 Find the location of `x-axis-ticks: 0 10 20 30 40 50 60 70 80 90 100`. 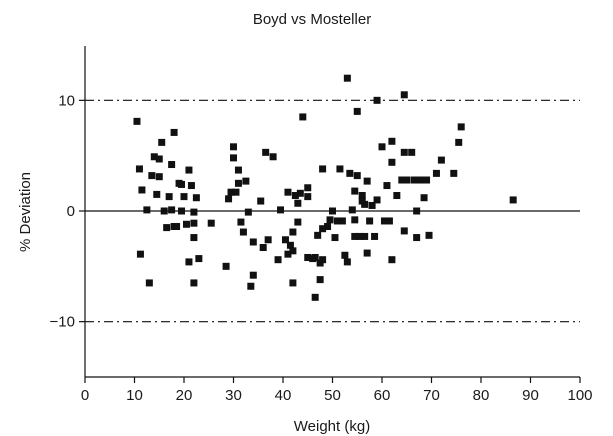

x-axis-ticks: 0 10 20 30 40 50 60 70 80 90 100 is located at coordinates (337, 390).